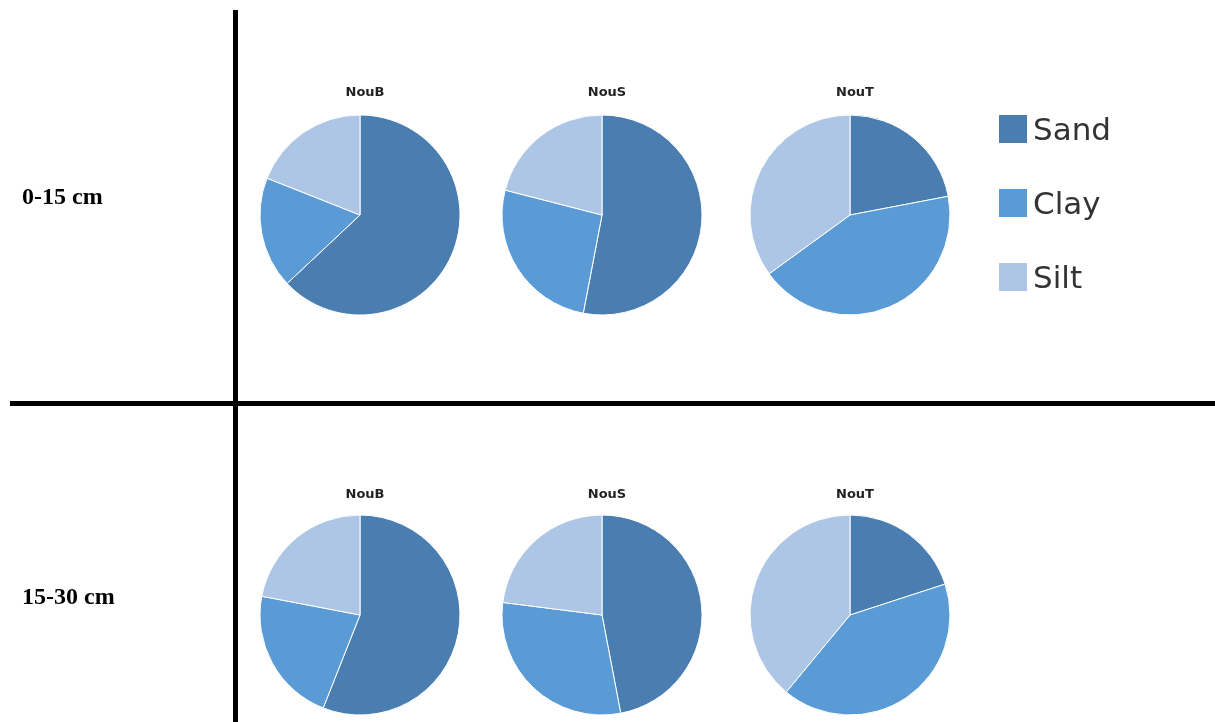 This screenshot has height=722, width=1215. What do you see at coordinates (68, 596) in the screenshot?
I see `text: 15-30 cm` at bounding box center [68, 596].